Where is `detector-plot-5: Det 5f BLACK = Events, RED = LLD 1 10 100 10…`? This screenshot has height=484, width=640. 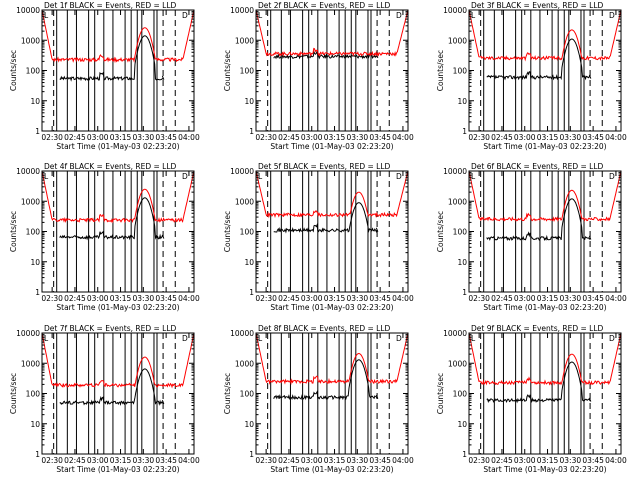 detector-plot-5: Det 5f BLACK = Events, RED = LLD 1 10 100 10… is located at coordinates (318, 237).